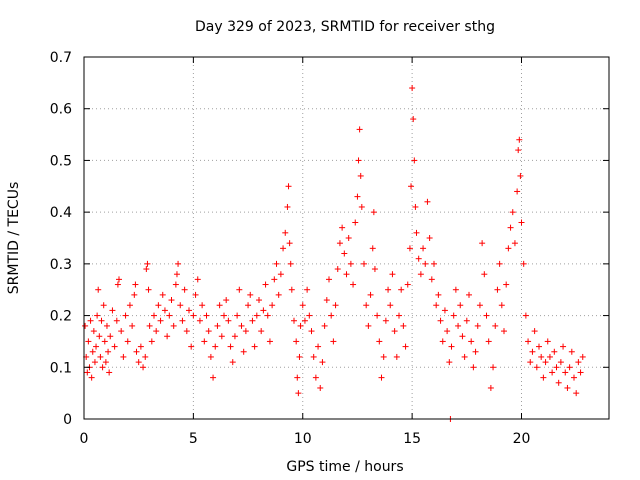 This screenshot has width=640, height=480. I want to click on y-tick-label: 0.5, so click(61, 161).